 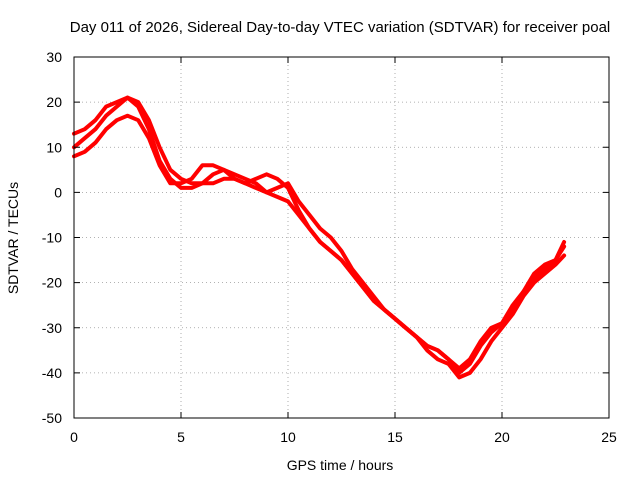 I want to click on y-tick-label: 30, so click(x=54, y=57).